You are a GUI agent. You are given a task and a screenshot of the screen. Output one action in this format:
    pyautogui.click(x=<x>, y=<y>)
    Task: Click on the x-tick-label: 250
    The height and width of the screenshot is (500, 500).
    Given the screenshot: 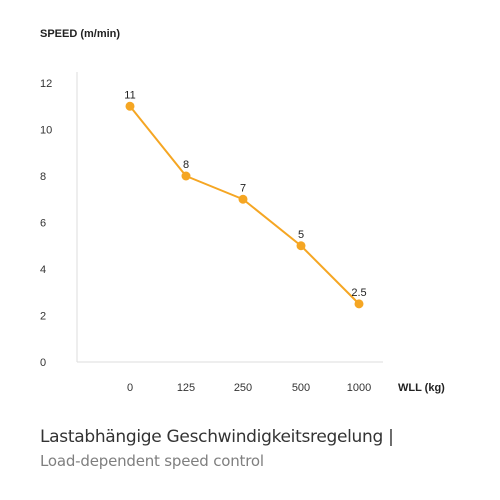 What is the action you would take?
    pyautogui.click(x=243, y=388)
    